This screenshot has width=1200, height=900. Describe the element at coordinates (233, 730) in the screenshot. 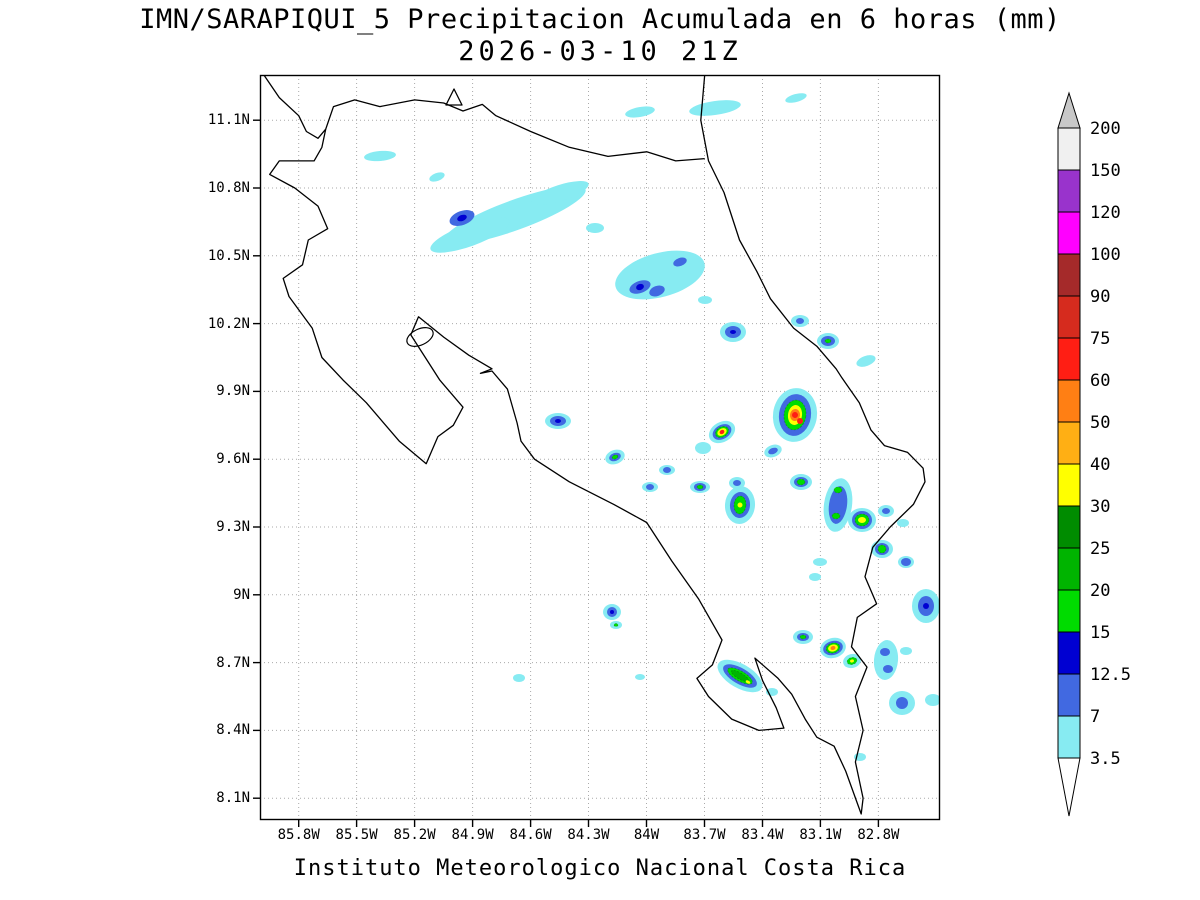

I see `lat-tick-label: 8.4N` at that location.